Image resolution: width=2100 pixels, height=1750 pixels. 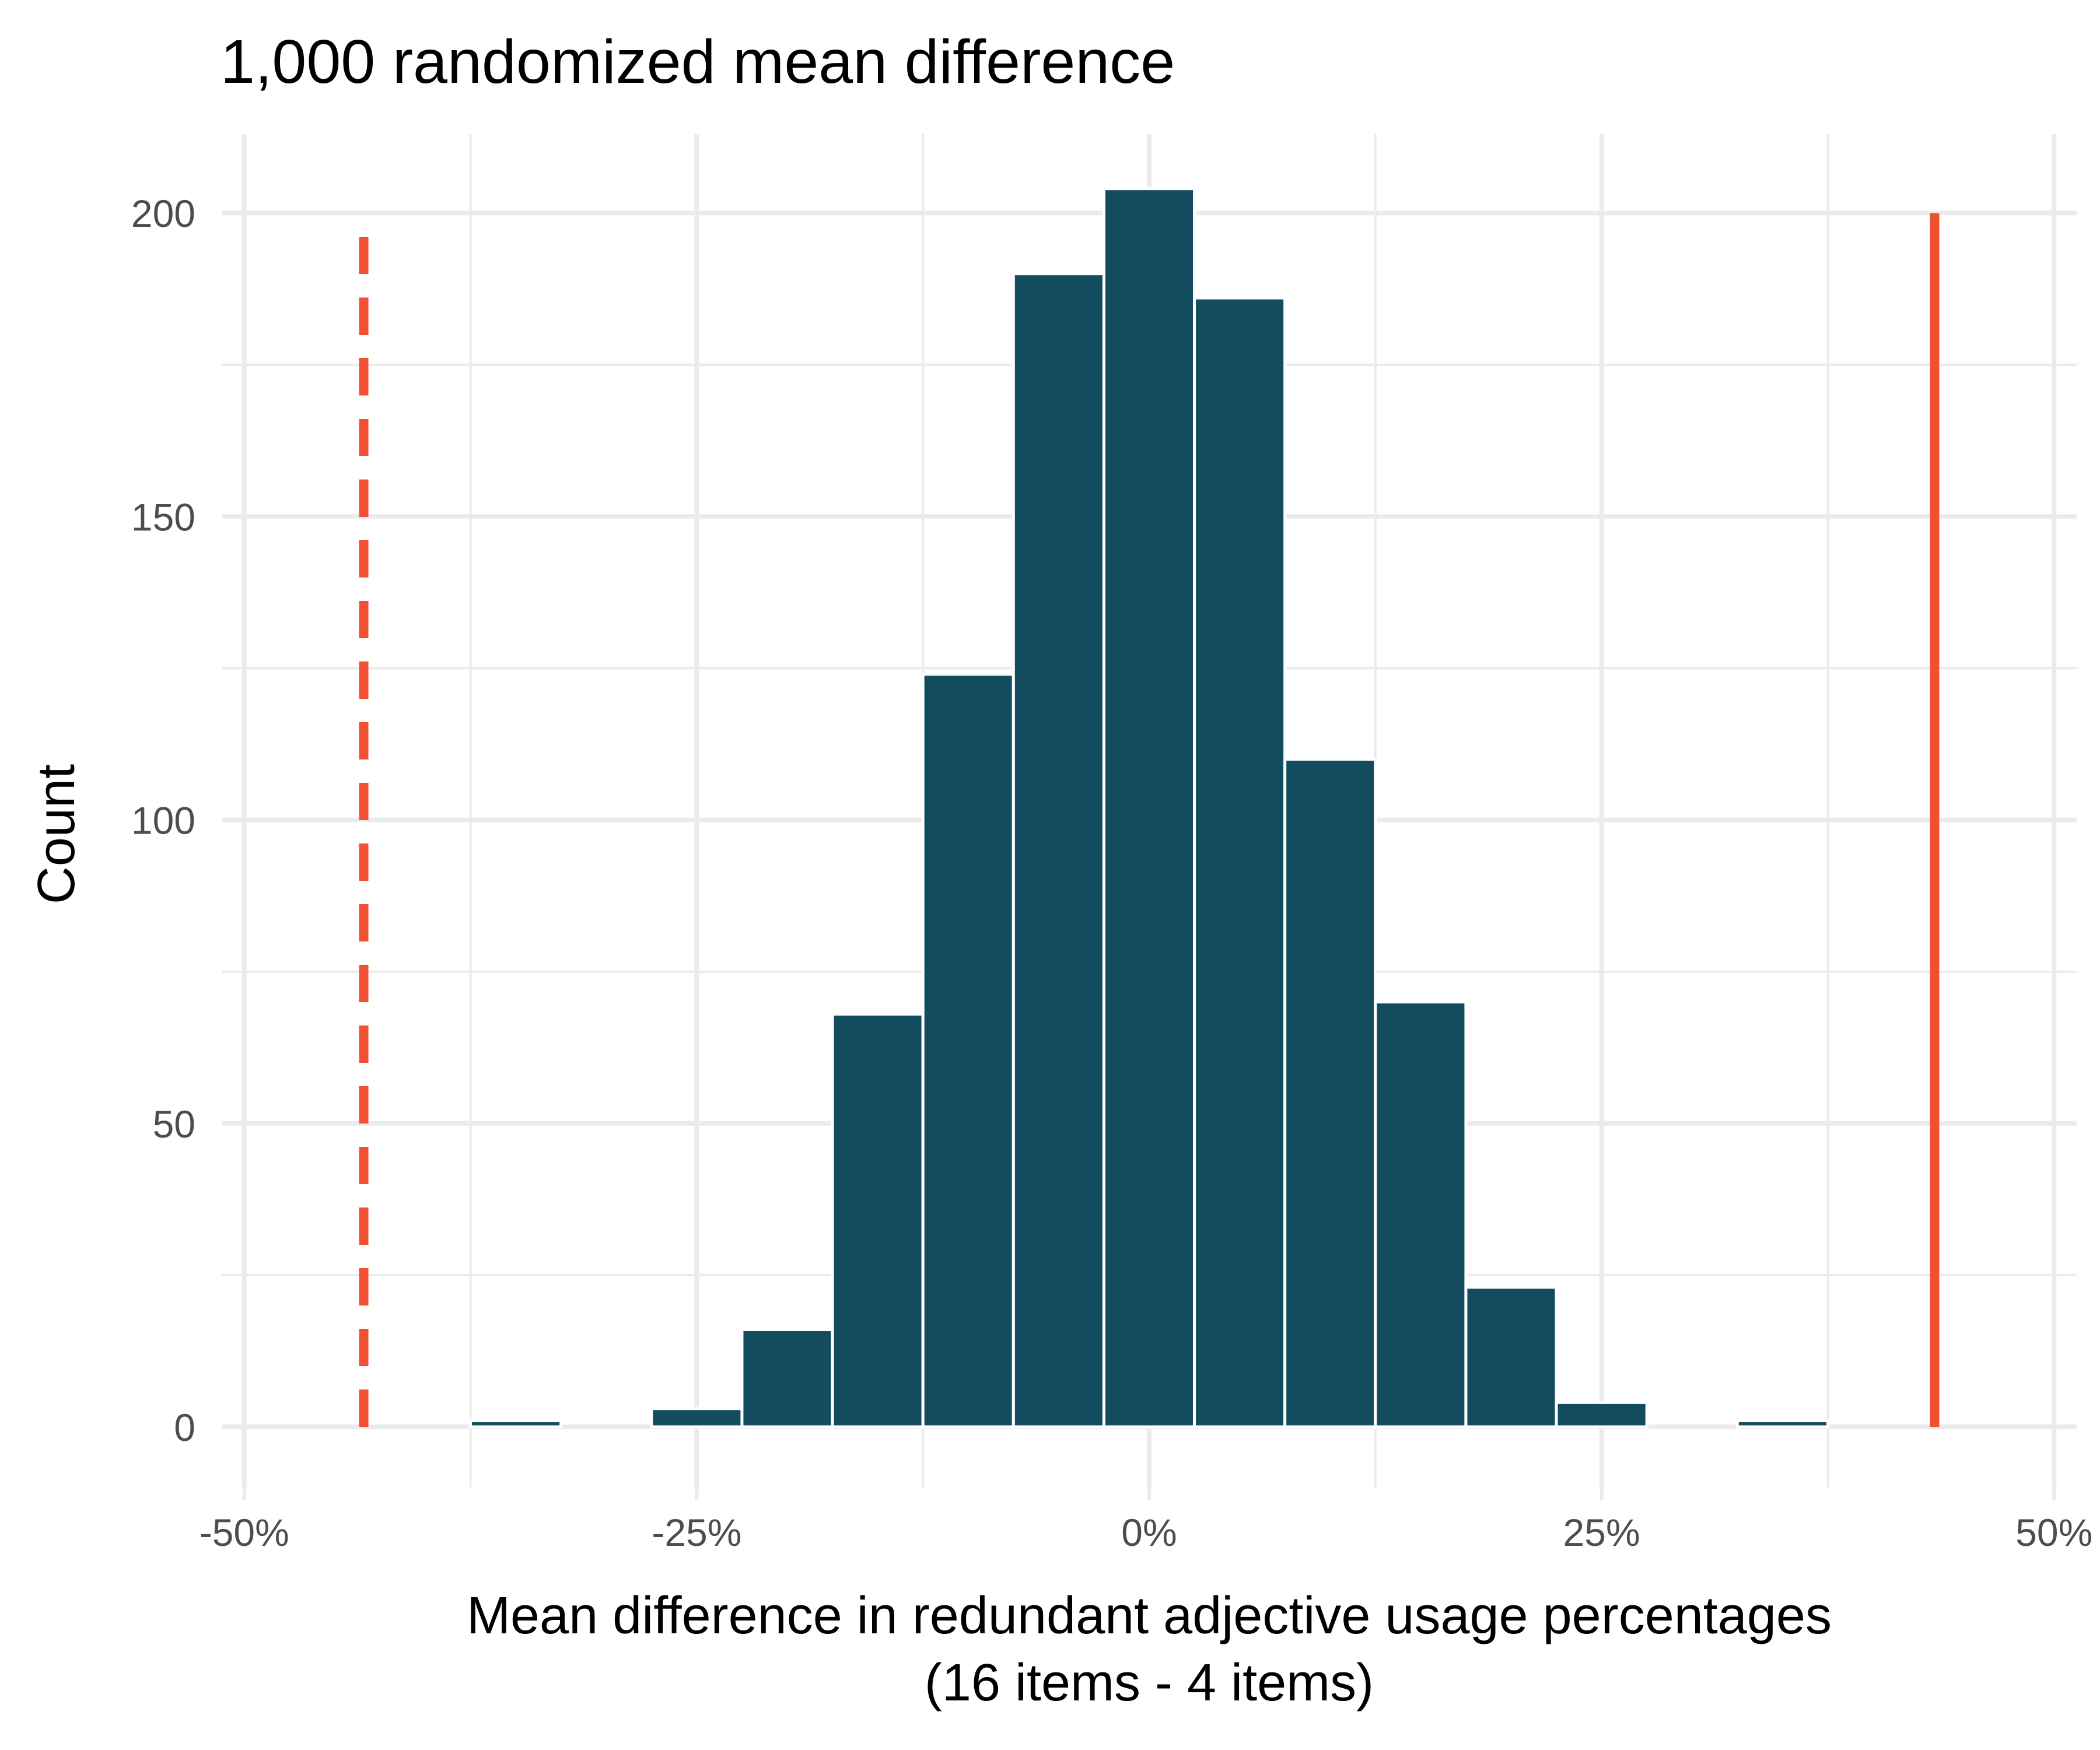 I want to click on y-axis-title: Count, so click(x=56, y=834).